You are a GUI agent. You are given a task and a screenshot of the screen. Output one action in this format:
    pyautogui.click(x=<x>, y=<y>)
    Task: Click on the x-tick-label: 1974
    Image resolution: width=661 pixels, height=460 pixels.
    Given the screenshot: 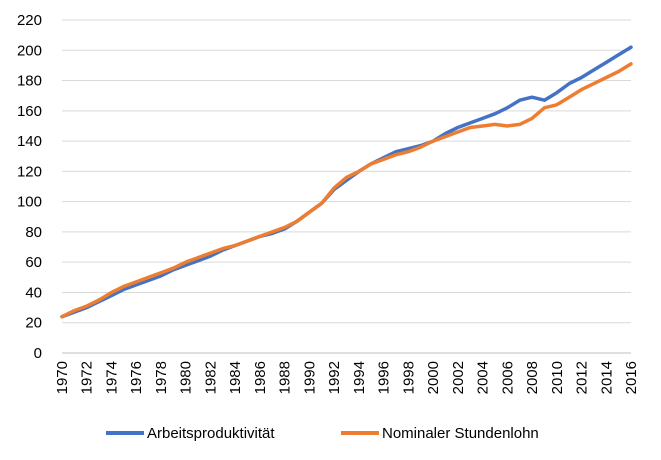 What is the action you would take?
    pyautogui.click(x=111, y=377)
    